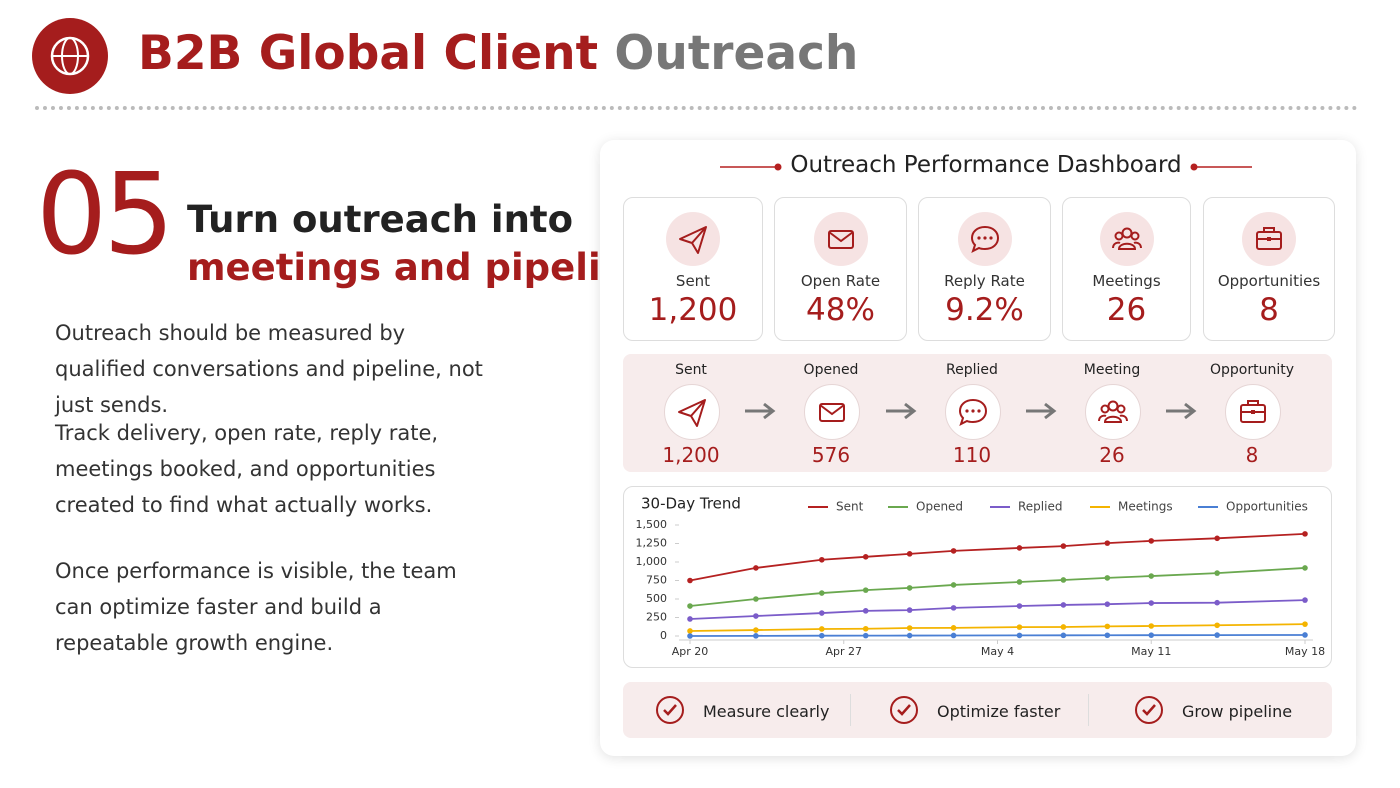 This screenshot has width=1400, height=788. I want to click on legend-label: Opportunities, so click(1267, 507).